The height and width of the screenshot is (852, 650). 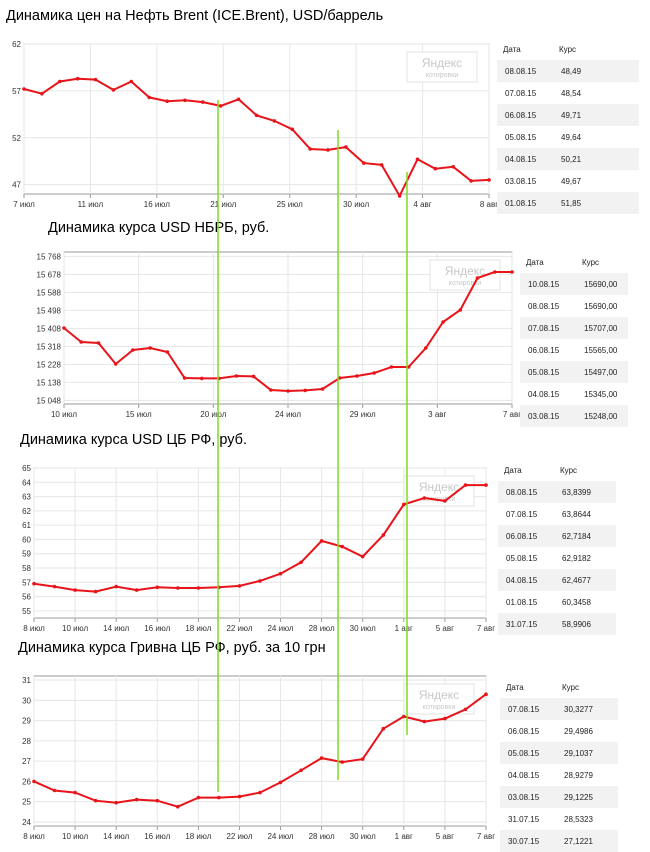 I want to click on table-row: 07.08.15 30,3277, so click(x=559, y=709).